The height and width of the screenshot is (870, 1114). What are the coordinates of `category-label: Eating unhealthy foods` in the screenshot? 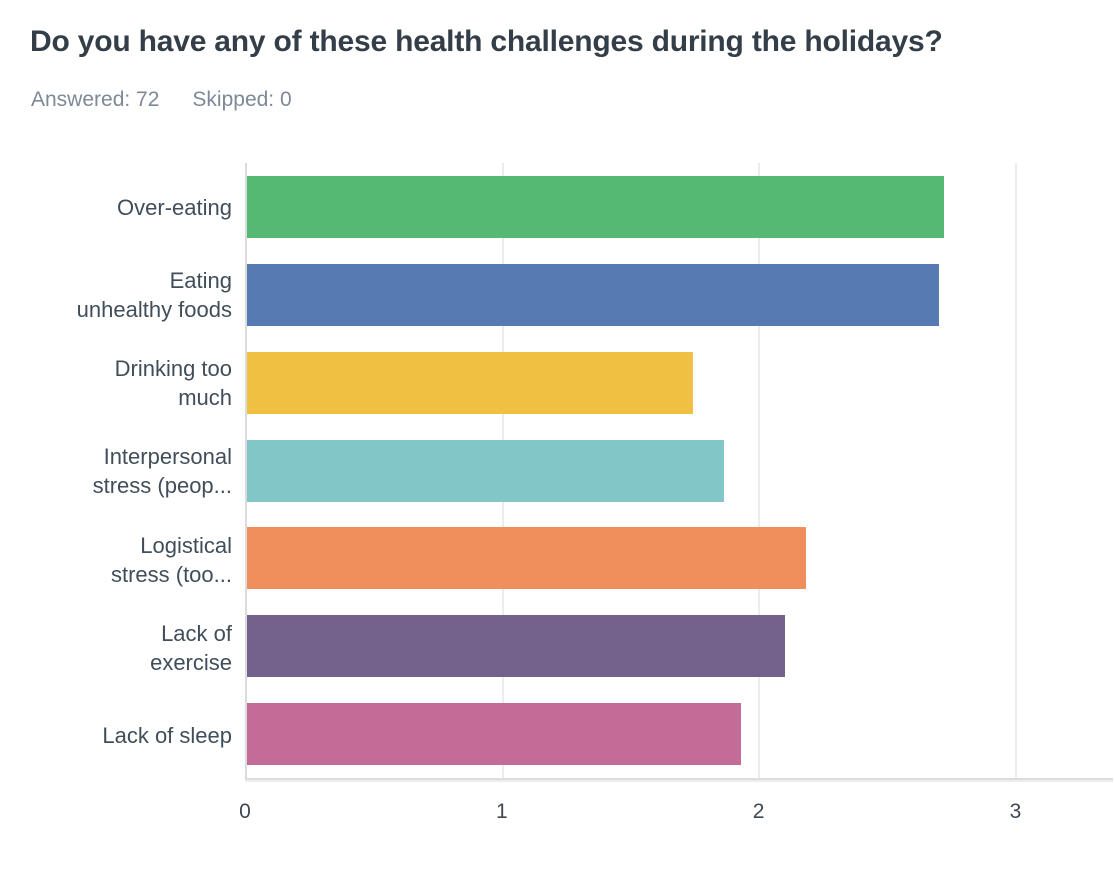 It's located at (116, 295).